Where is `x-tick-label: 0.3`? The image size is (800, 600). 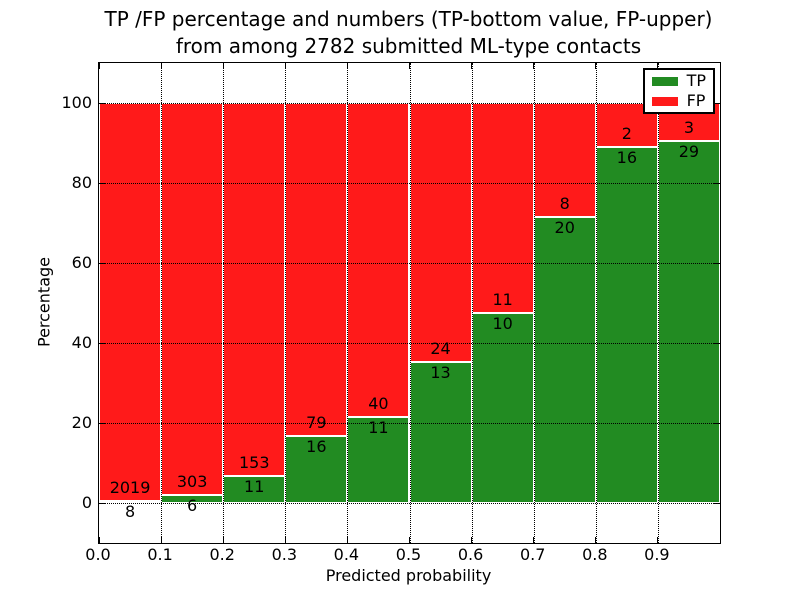 x-tick-label: 0.3 is located at coordinates (284, 554).